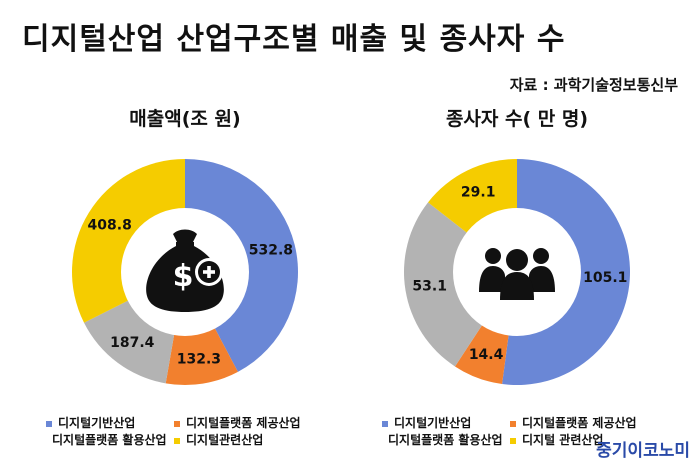 This screenshot has height=467, width=700. I want to click on legend-item-related: 디지털 관련산업, so click(556, 440).